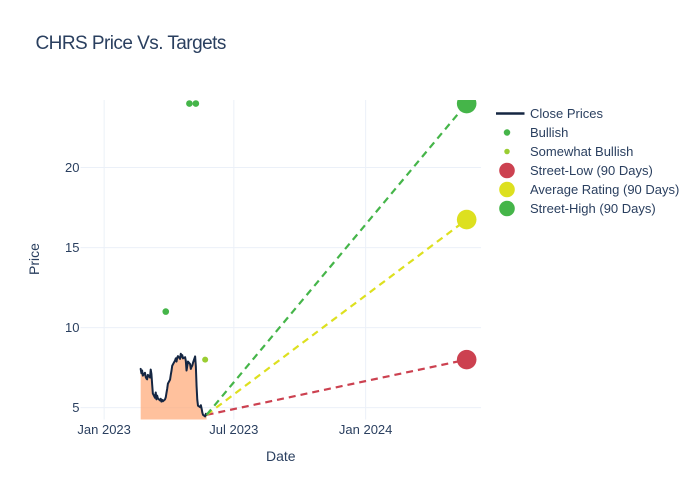  I want to click on average-rating-90-days--dashed-line, so click(336, 317).